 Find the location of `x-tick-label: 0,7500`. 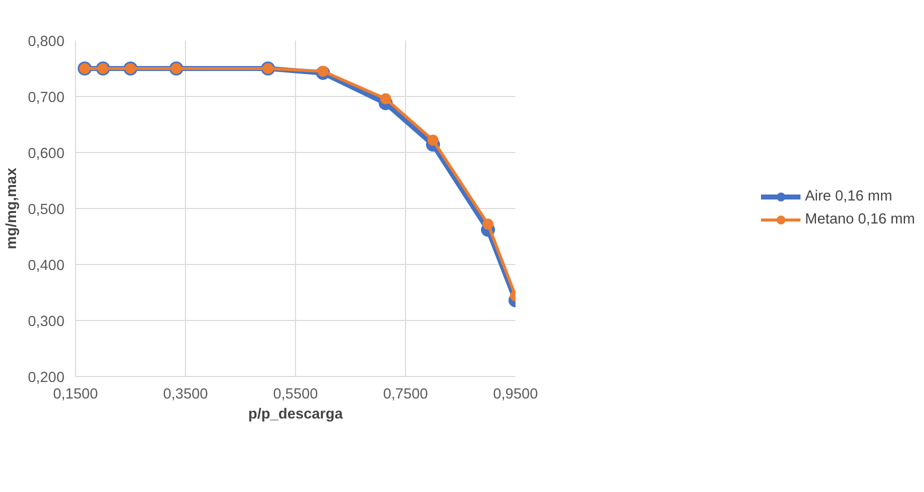

x-tick-label: 0,7500 is located at coordinates (405, 394).